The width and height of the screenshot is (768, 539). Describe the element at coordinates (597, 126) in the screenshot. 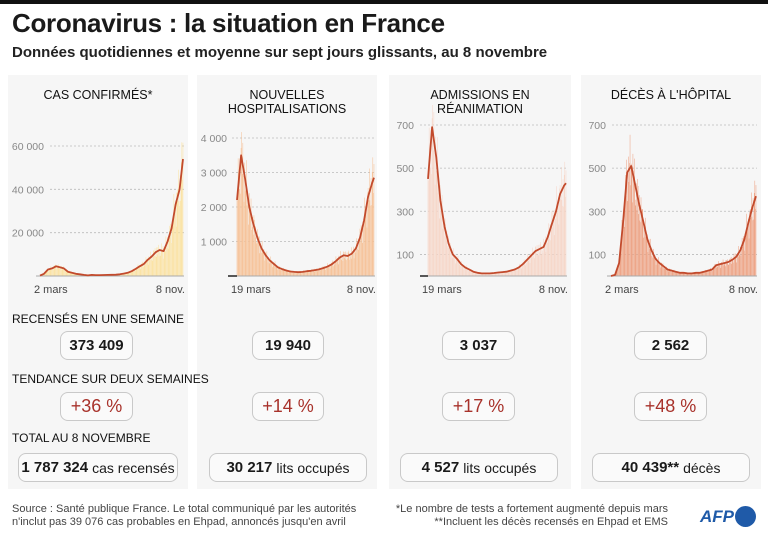

I see `y-tick-label: 700` at that location.